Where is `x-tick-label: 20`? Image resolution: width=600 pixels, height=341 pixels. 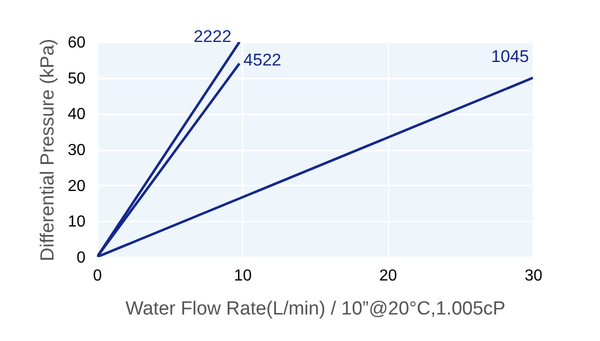
x-tick-label: 20 is located at coordinates (388, 276).